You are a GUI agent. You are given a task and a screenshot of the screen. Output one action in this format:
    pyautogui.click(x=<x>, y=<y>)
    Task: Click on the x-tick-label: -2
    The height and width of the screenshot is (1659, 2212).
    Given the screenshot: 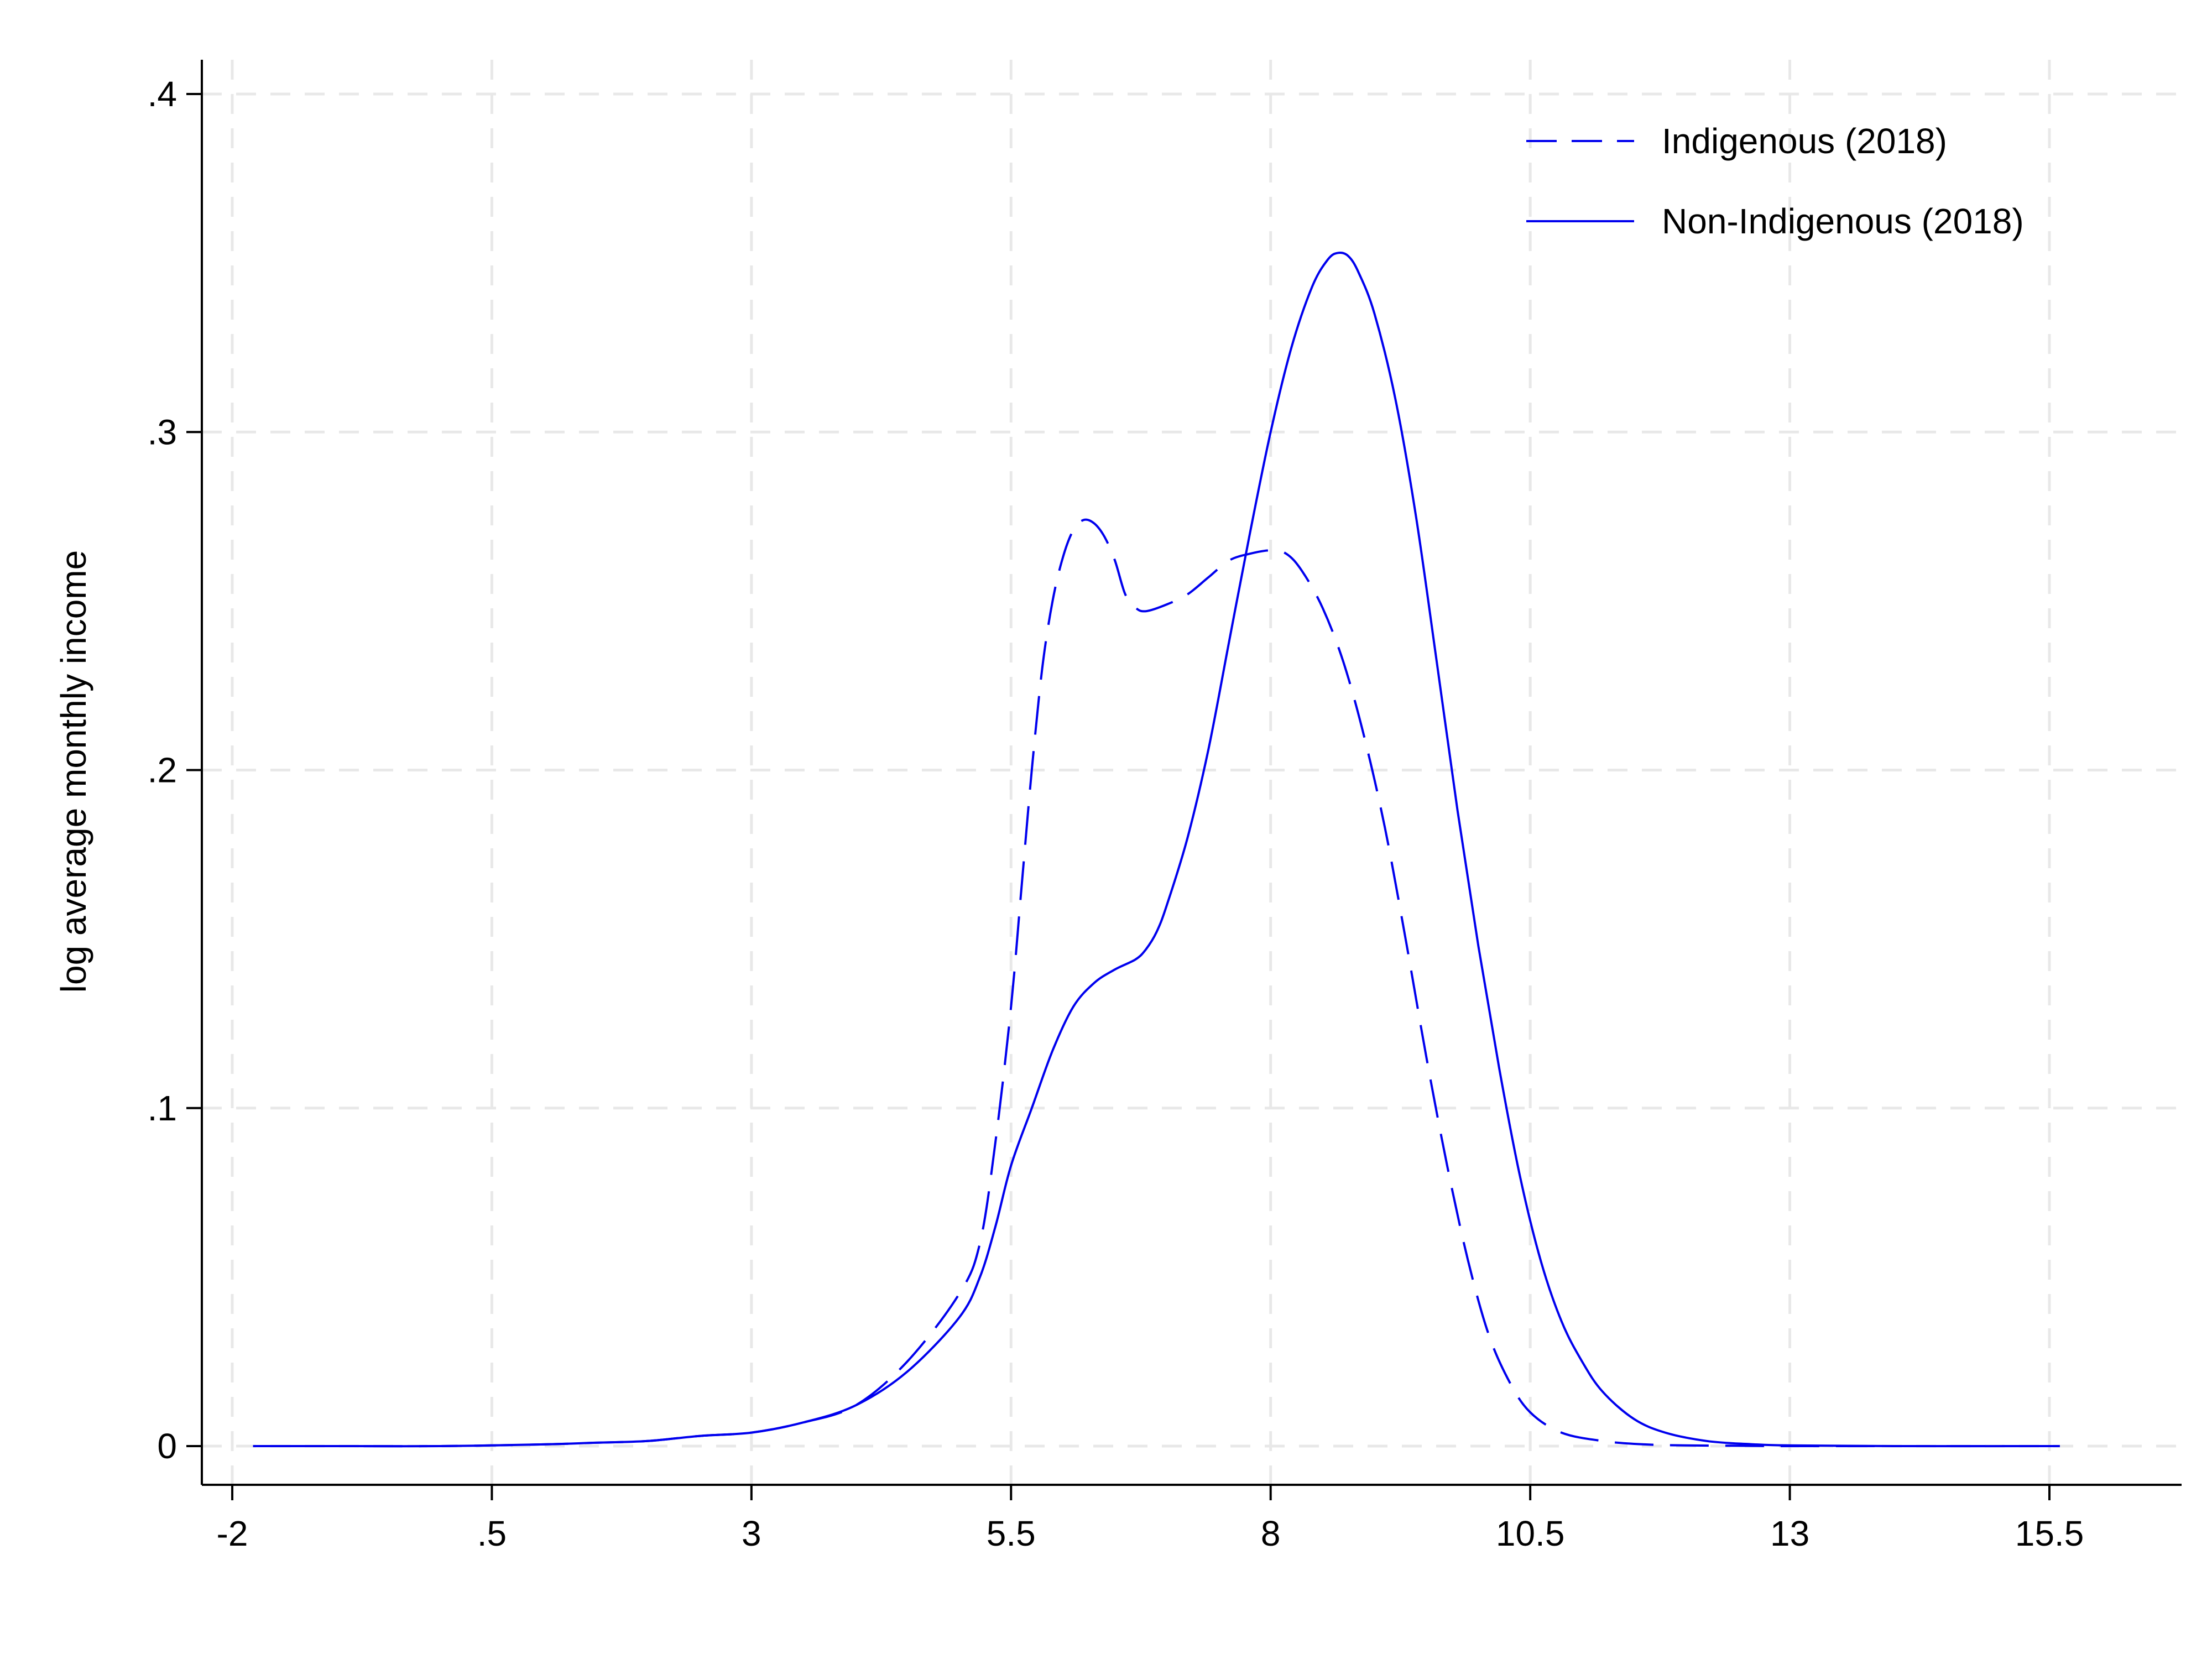 What is the action you would take?
    pyautogui.click(x=233, y=1533)
    